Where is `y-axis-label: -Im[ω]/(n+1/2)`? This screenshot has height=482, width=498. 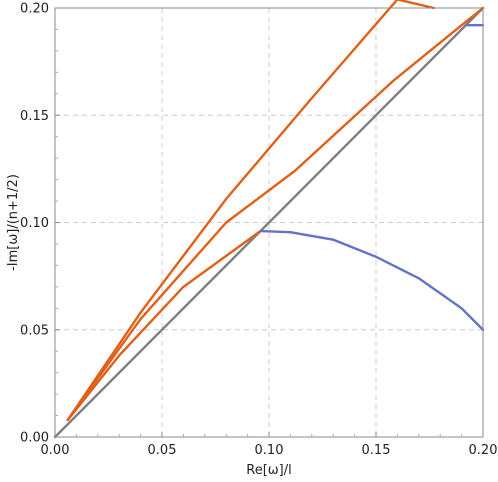 y-axis-label: -Im[ω]/(n+1/2) is located at coordinates (13, 222).